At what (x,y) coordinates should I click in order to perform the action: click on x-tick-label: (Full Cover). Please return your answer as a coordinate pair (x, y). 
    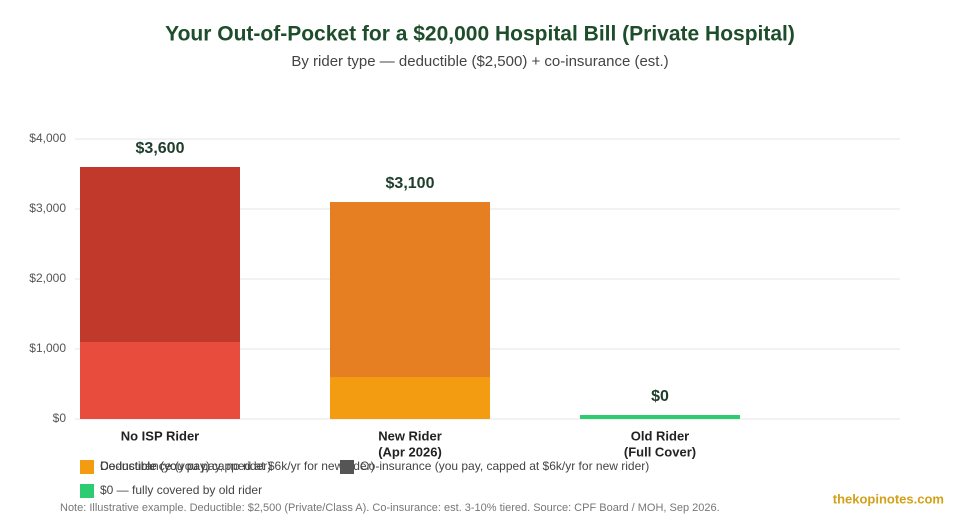
    Looking at the image, I should click on (660, 451).